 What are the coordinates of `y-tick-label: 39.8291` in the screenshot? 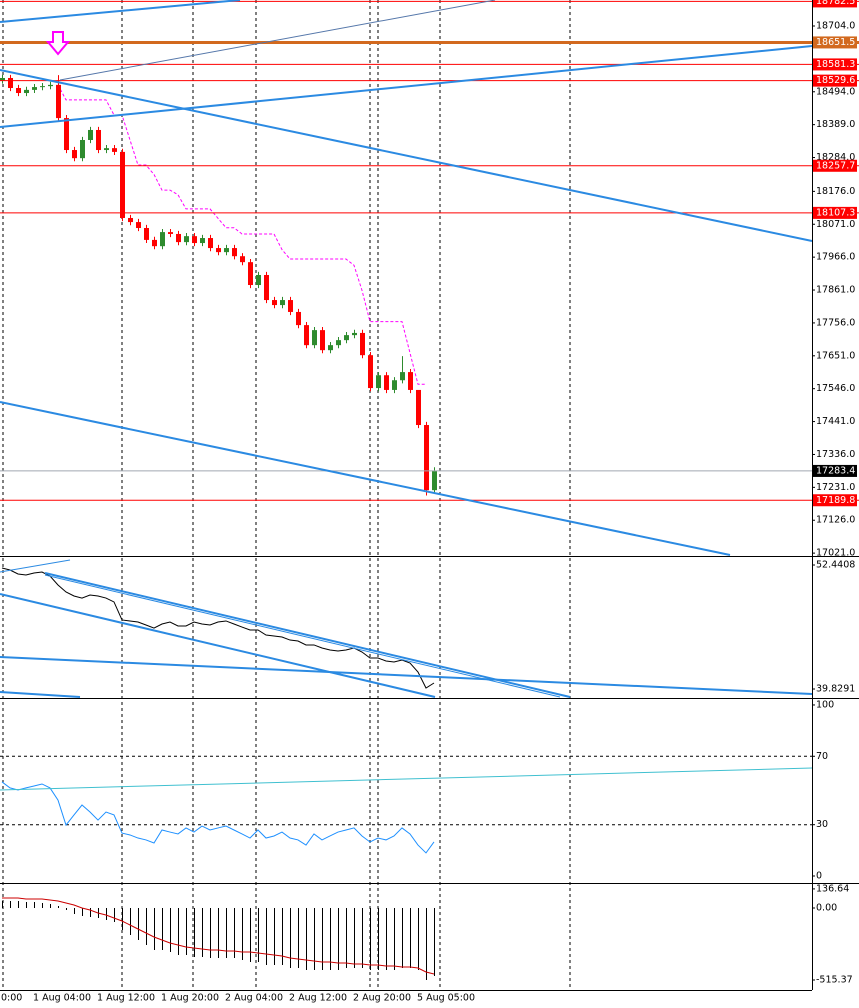 It's located at (835, 689).